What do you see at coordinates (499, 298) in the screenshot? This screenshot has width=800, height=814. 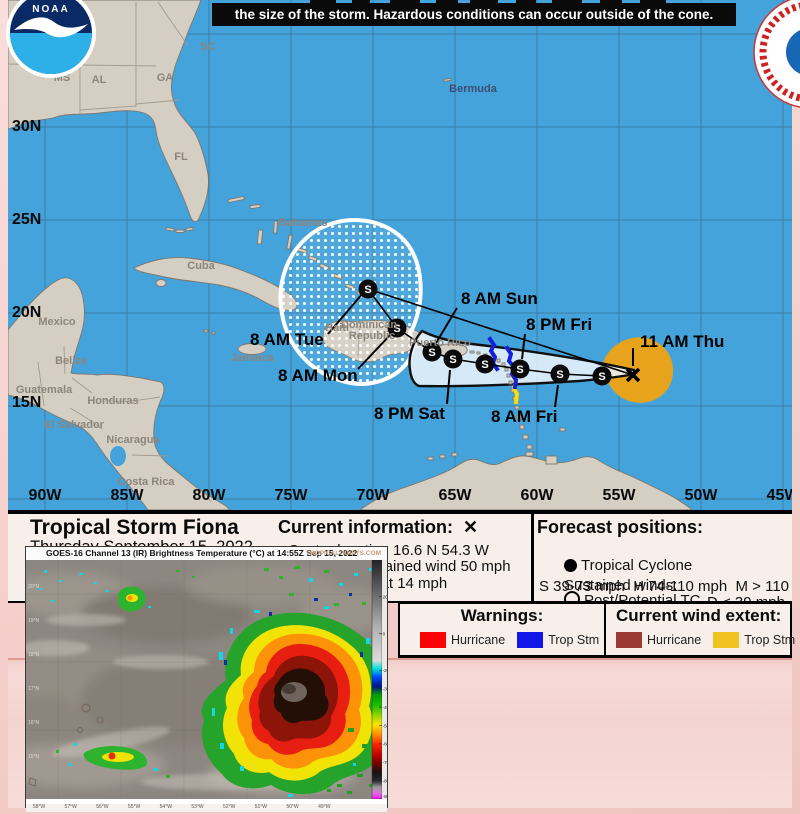 I see `track-time-label: 8 AM Sun` at bounding box center [499, 298].